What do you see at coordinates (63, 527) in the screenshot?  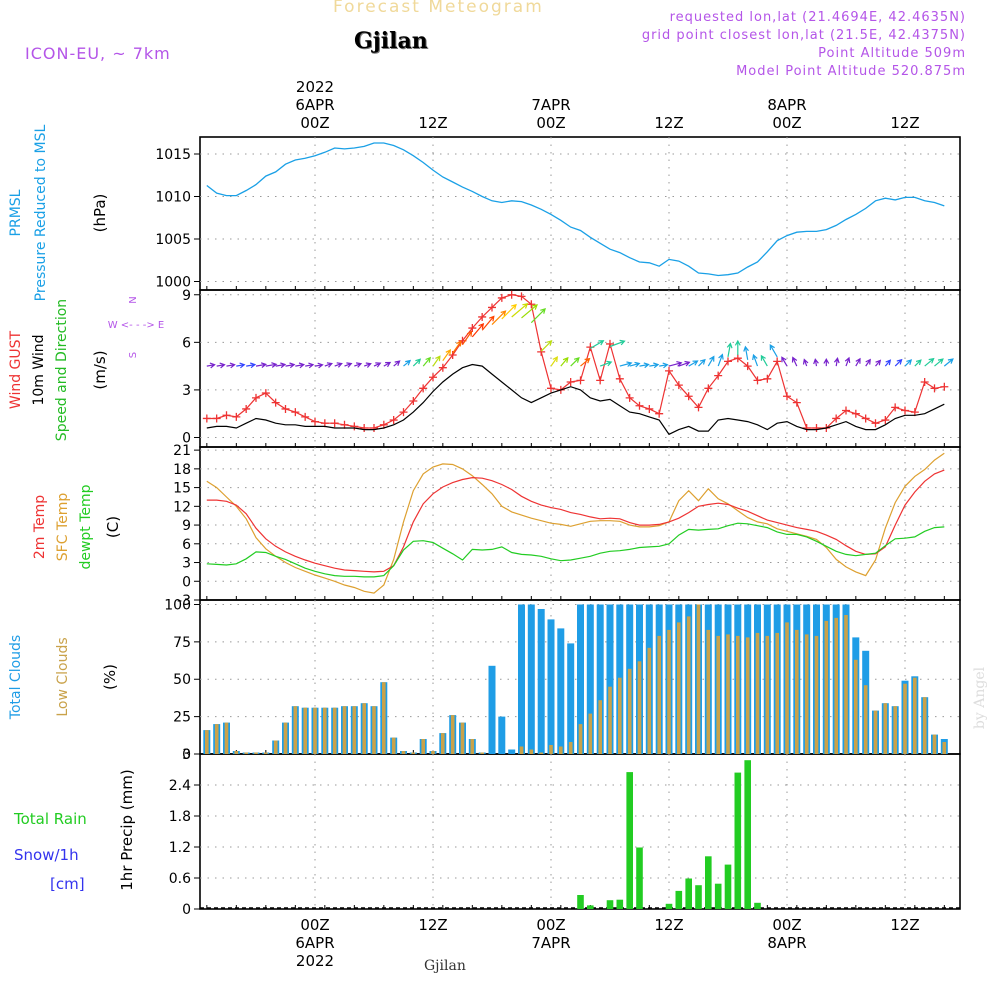 I see `label-sfc-temp: SFC Temp` at bounding box center [63, 527].